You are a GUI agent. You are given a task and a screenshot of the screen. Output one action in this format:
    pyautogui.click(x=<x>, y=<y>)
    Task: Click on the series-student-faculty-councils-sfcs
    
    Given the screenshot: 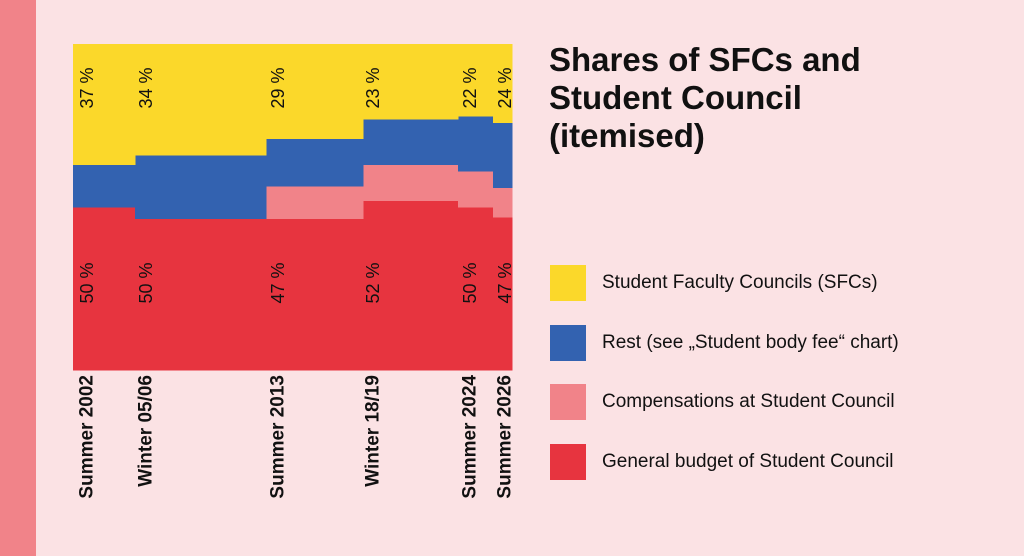 What is the action you would take?
    pyautogui.click(x=293, y=105)
    